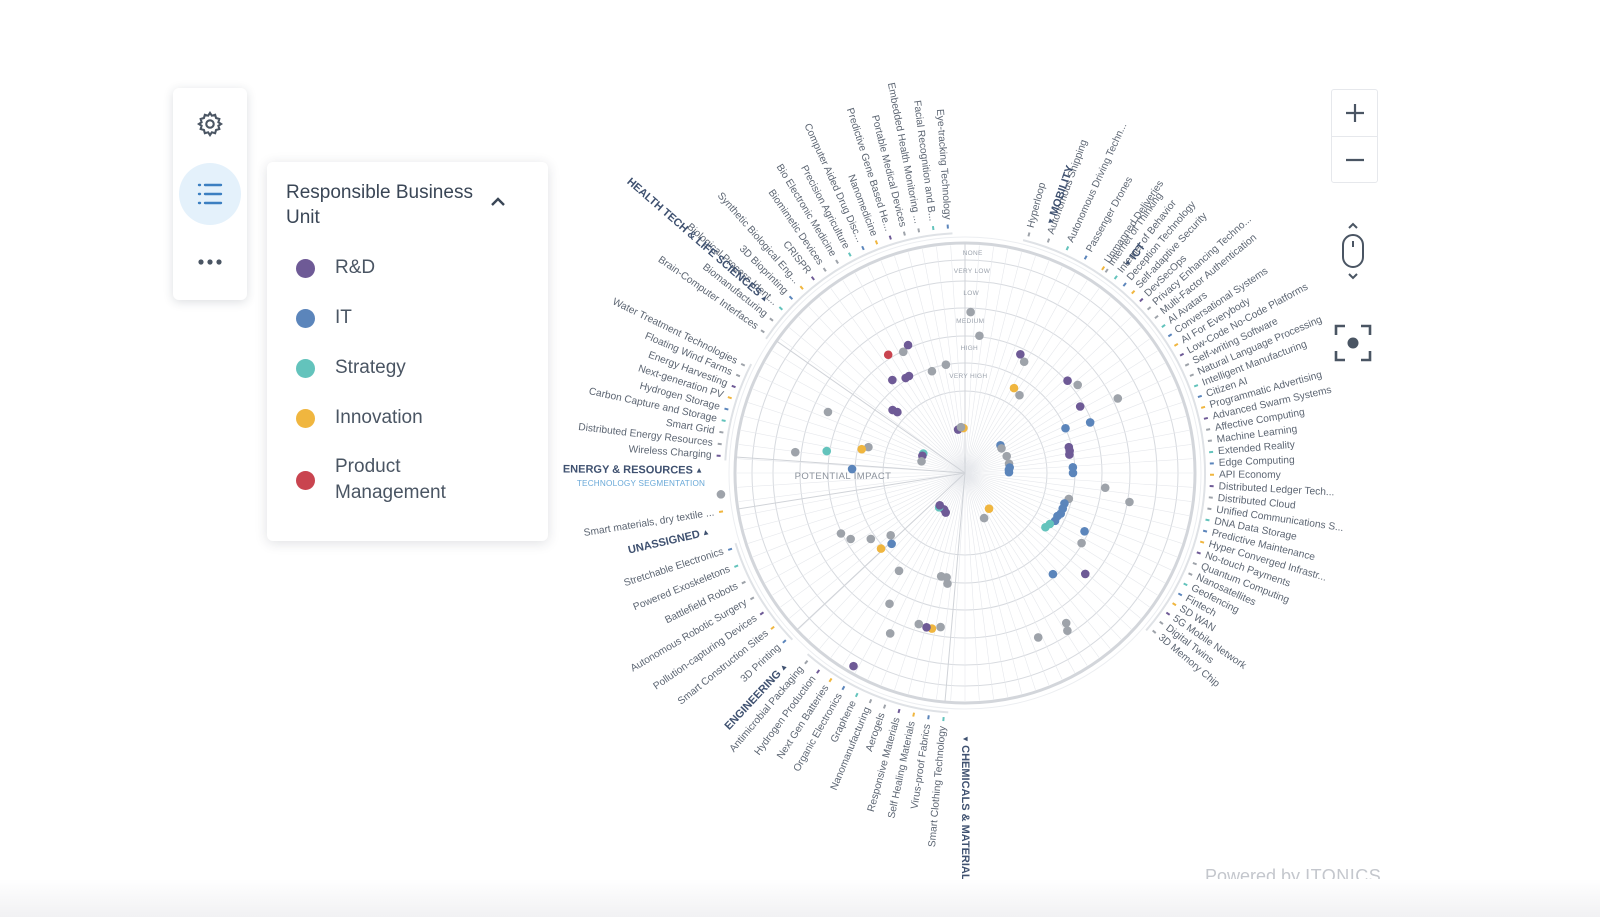  What do you see at coordinates (965, 811) in the screenshot?
I see `segment-label: ▼ CHEMICALS & MATERIALS` at bounding box center [965, 811].